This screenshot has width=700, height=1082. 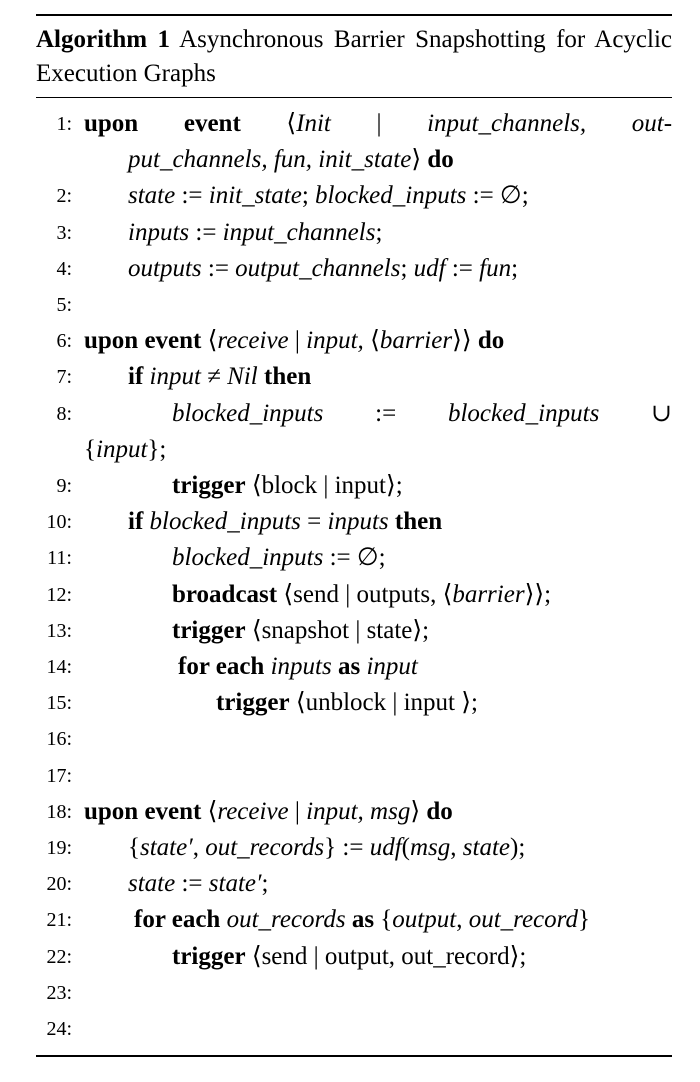 I want to click on line-content: broadcast ⟨send | outputs, ⟨barrier⟩⟩;, so click(x=372, y=595).